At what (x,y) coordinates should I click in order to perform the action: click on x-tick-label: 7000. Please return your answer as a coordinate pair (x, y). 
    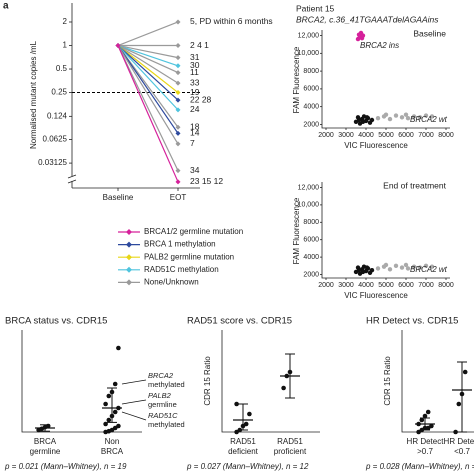
    Looking at the image, I should click on (426, 285).